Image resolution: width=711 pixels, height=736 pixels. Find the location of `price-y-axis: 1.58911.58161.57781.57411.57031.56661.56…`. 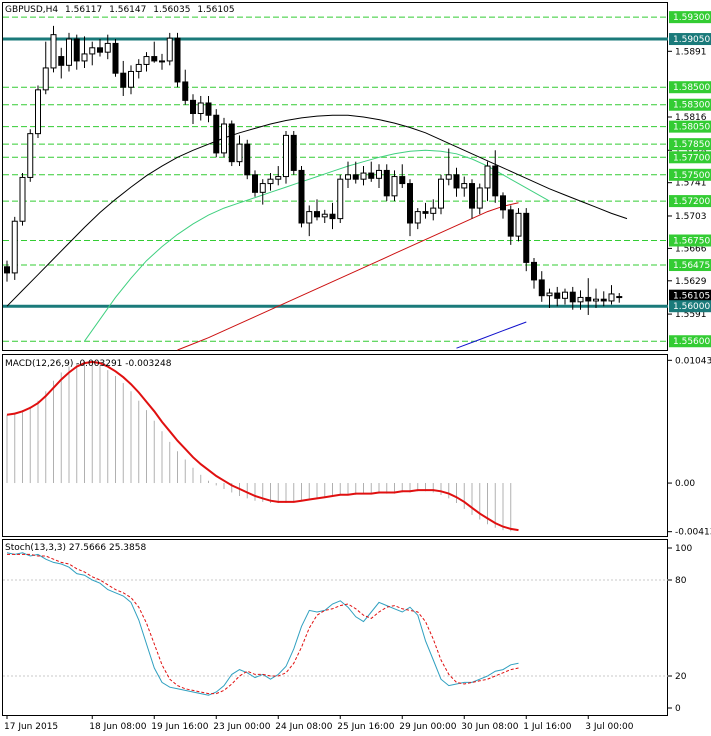

price-y-axis: 1.58911.58161.57781.57411.57031.56661.56… is located at coordinates (689, 179).